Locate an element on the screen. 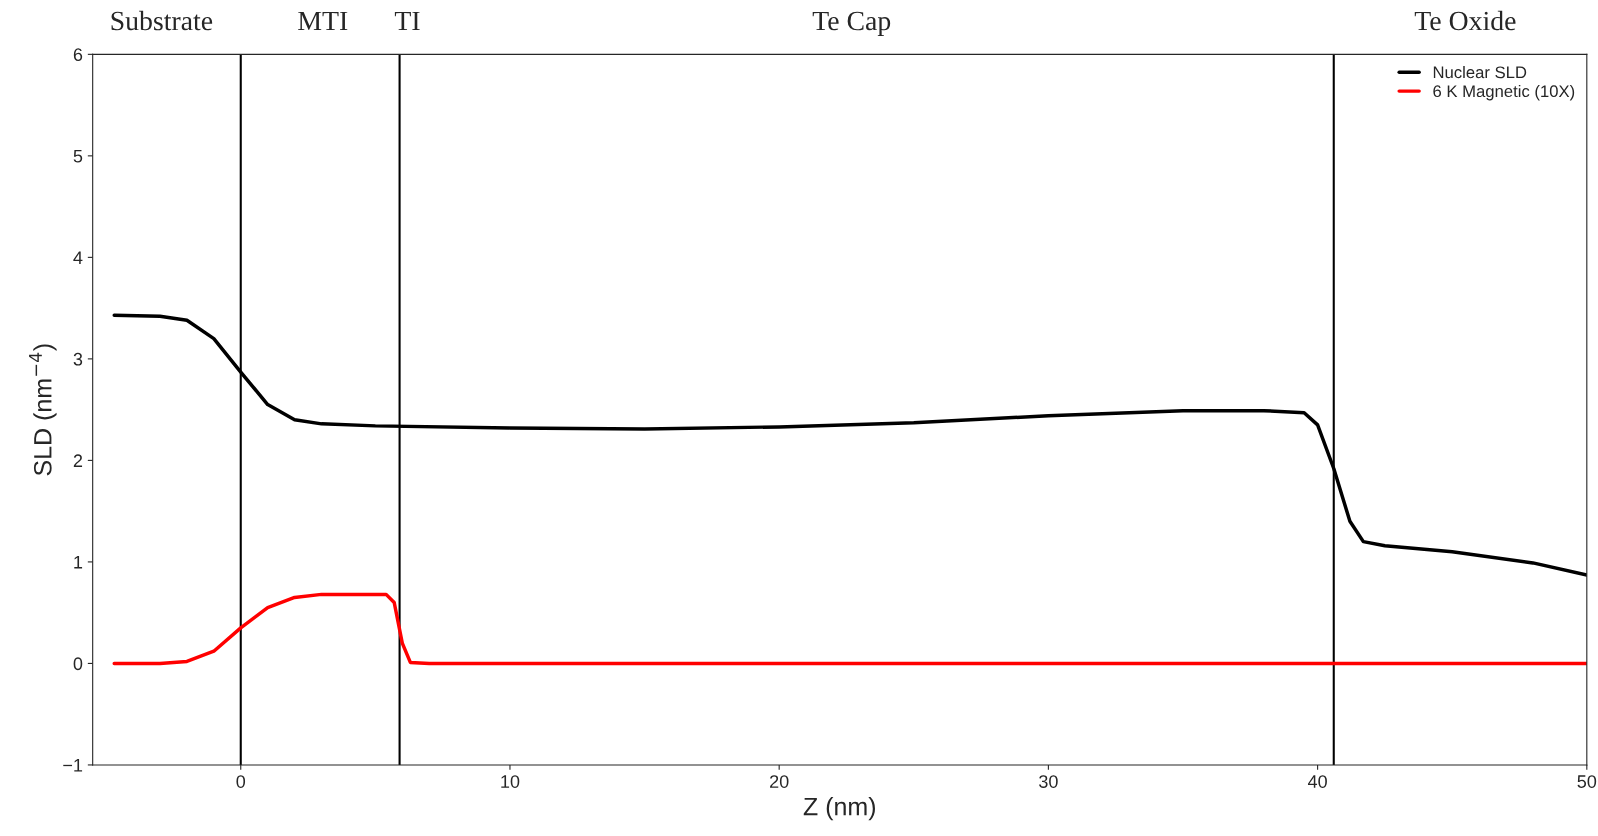  y-tick-label: 1 is located at coordinates (78, 562).